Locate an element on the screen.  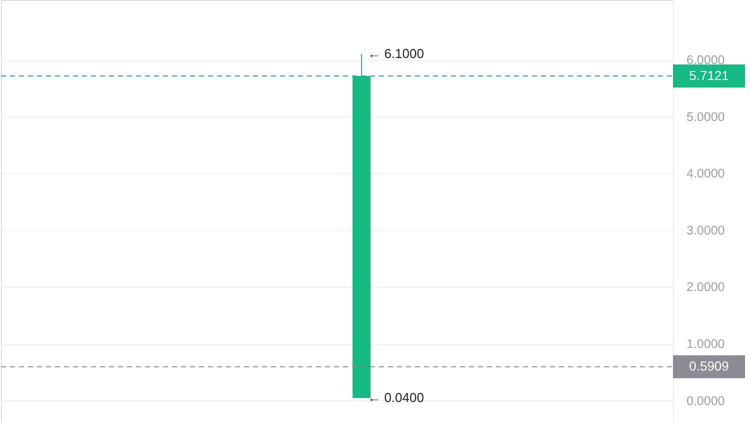
y-tick-label: 0.0000 is located at coordinates (705, 401).